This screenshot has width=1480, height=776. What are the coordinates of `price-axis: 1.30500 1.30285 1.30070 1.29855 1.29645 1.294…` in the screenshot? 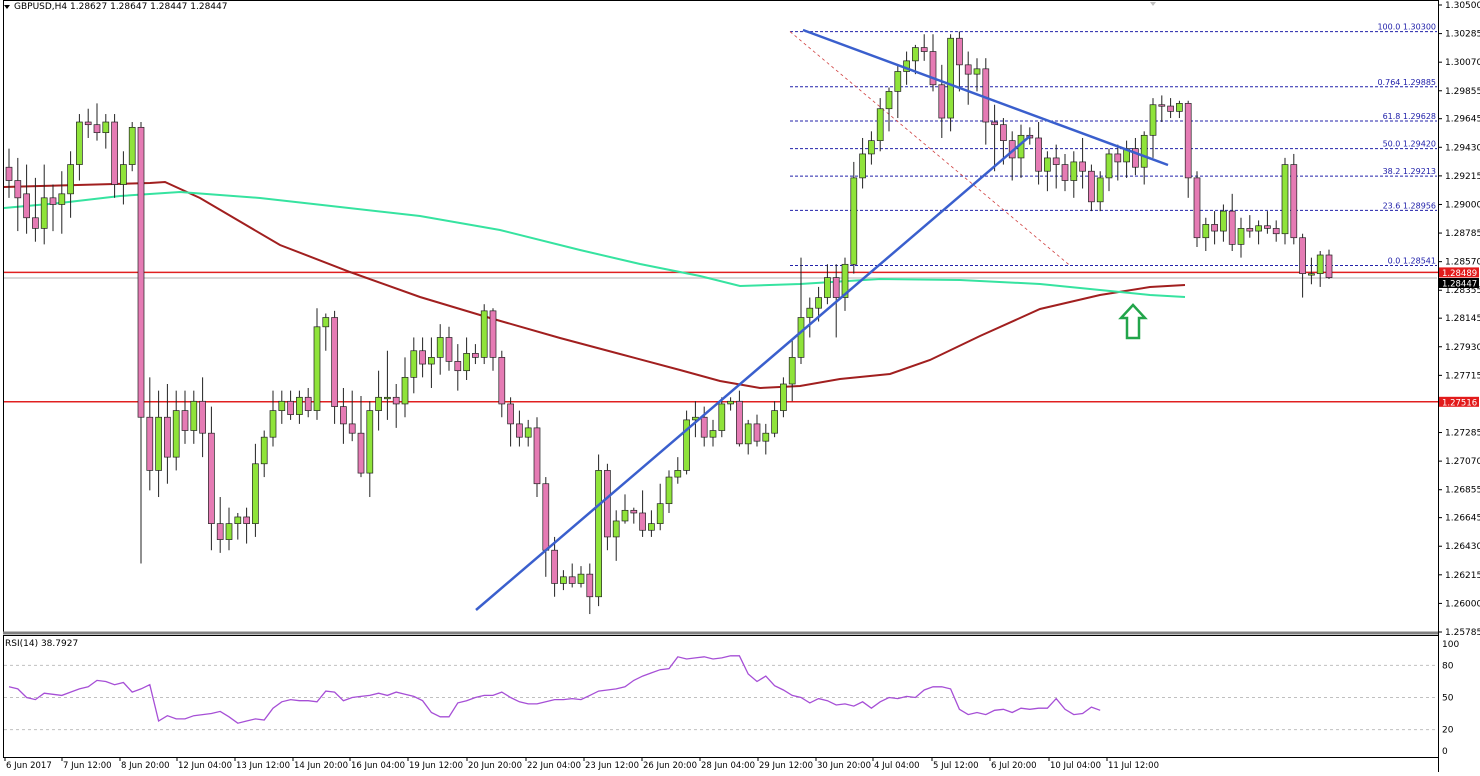 It's located at (1459, 386).